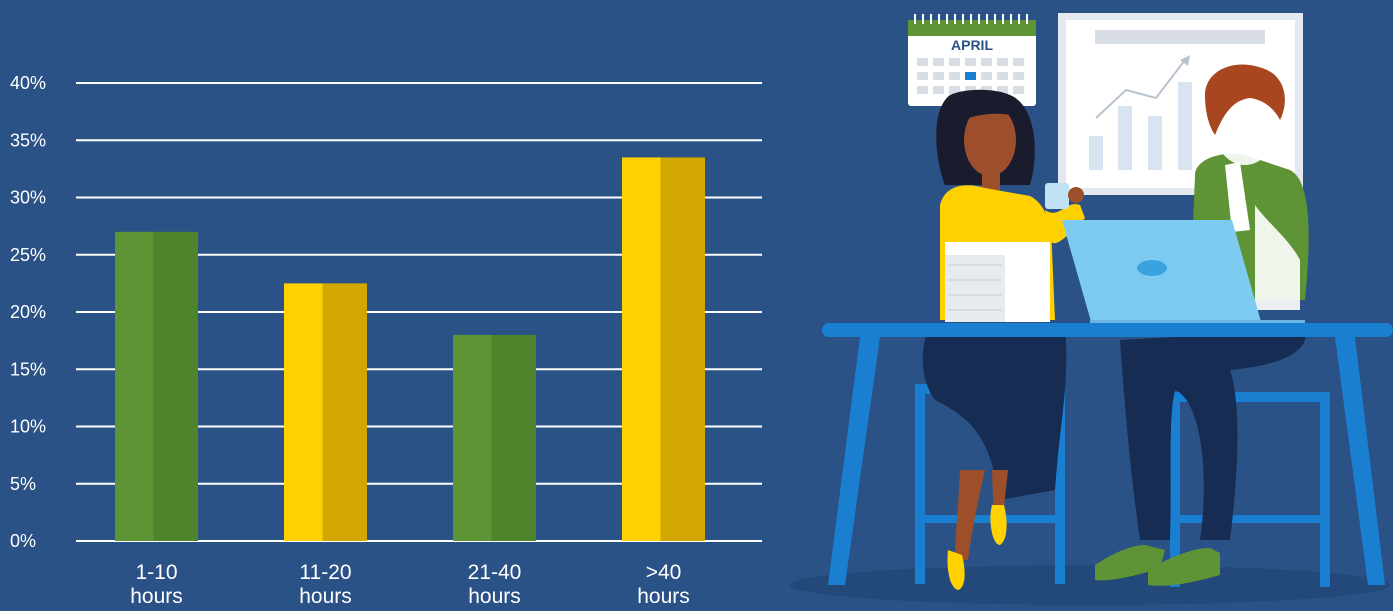 The height and width of the screenshot is (611, 1393). I want to click on calendar-month: APRIL, so click(972, 45).